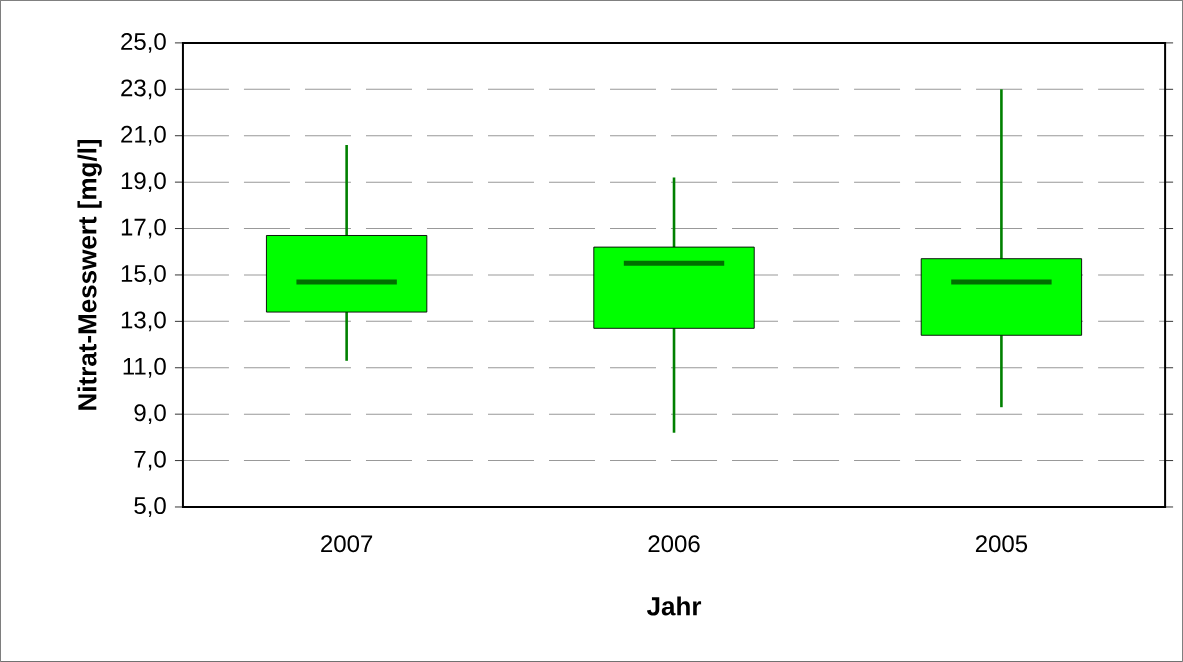  Describe the element at coordinates (150, 460) in the screenshot. I see `y-tick-label: 7,0` at that location.